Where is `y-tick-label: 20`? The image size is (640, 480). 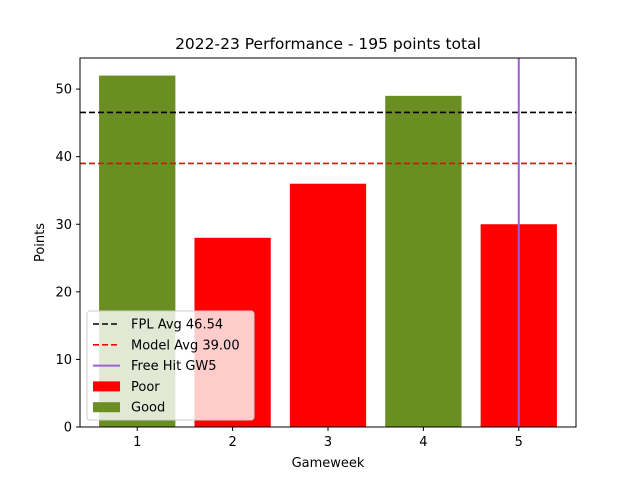 y-tick-label: 20 is located at coordinates (63, 292).